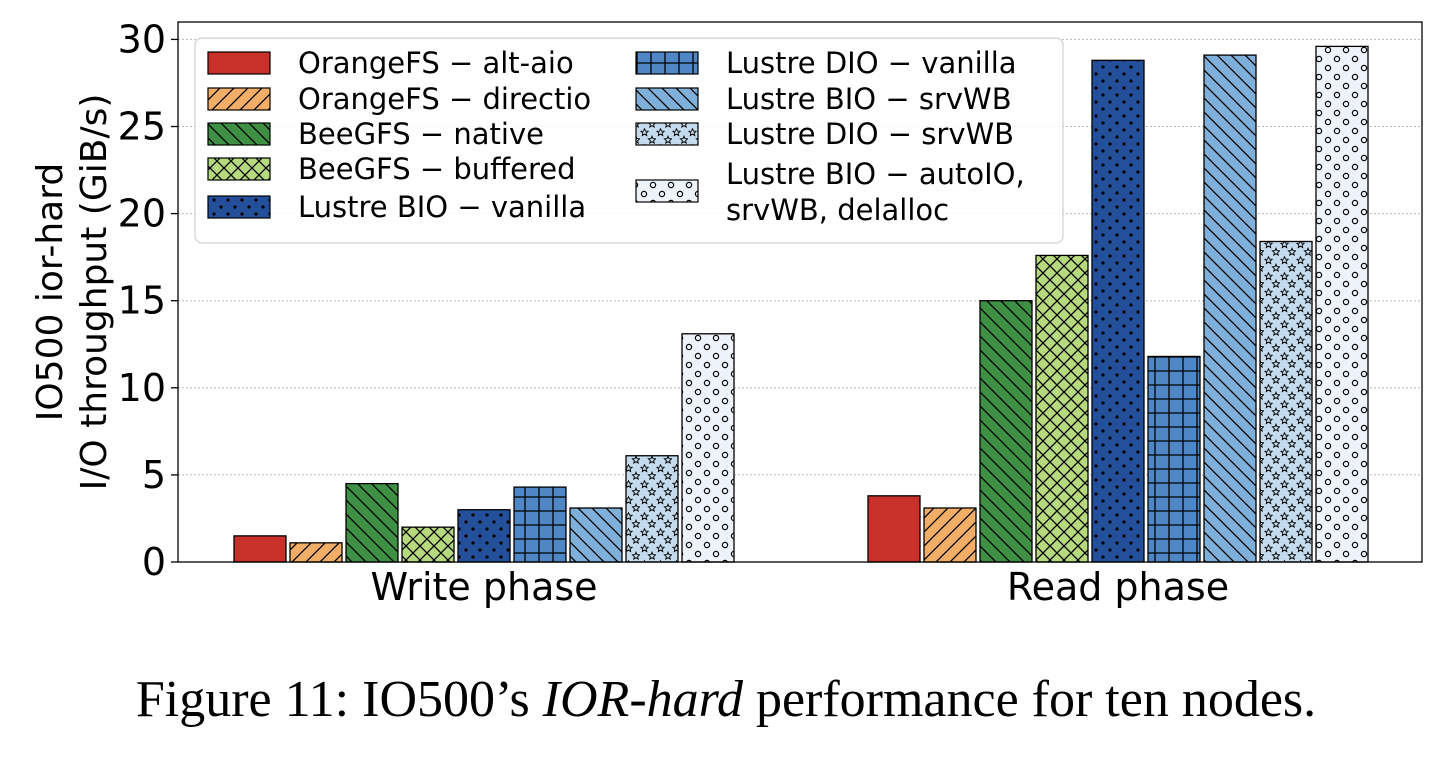 The width and height of the screenshot is (1452, 760). Describe the element at coordinates (837, 210) in the screenshot. I see `legend-label: srvWB, delalloc` at that location.